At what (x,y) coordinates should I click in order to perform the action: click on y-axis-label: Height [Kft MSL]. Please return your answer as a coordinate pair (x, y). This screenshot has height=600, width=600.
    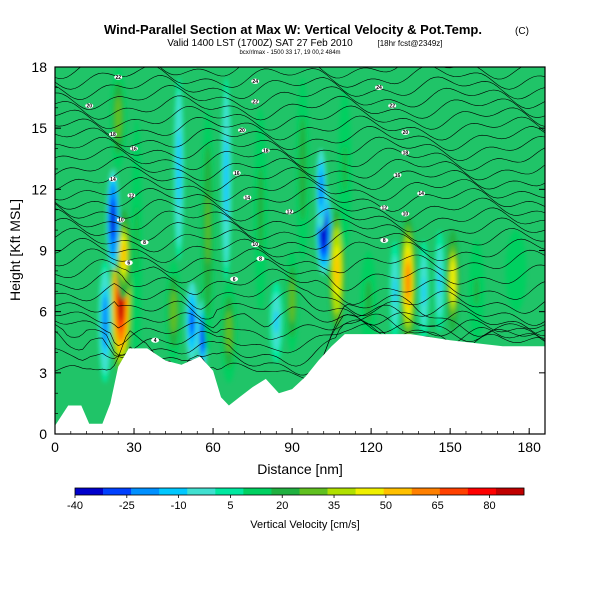
    Looking at the image, I should click on (15, 250).